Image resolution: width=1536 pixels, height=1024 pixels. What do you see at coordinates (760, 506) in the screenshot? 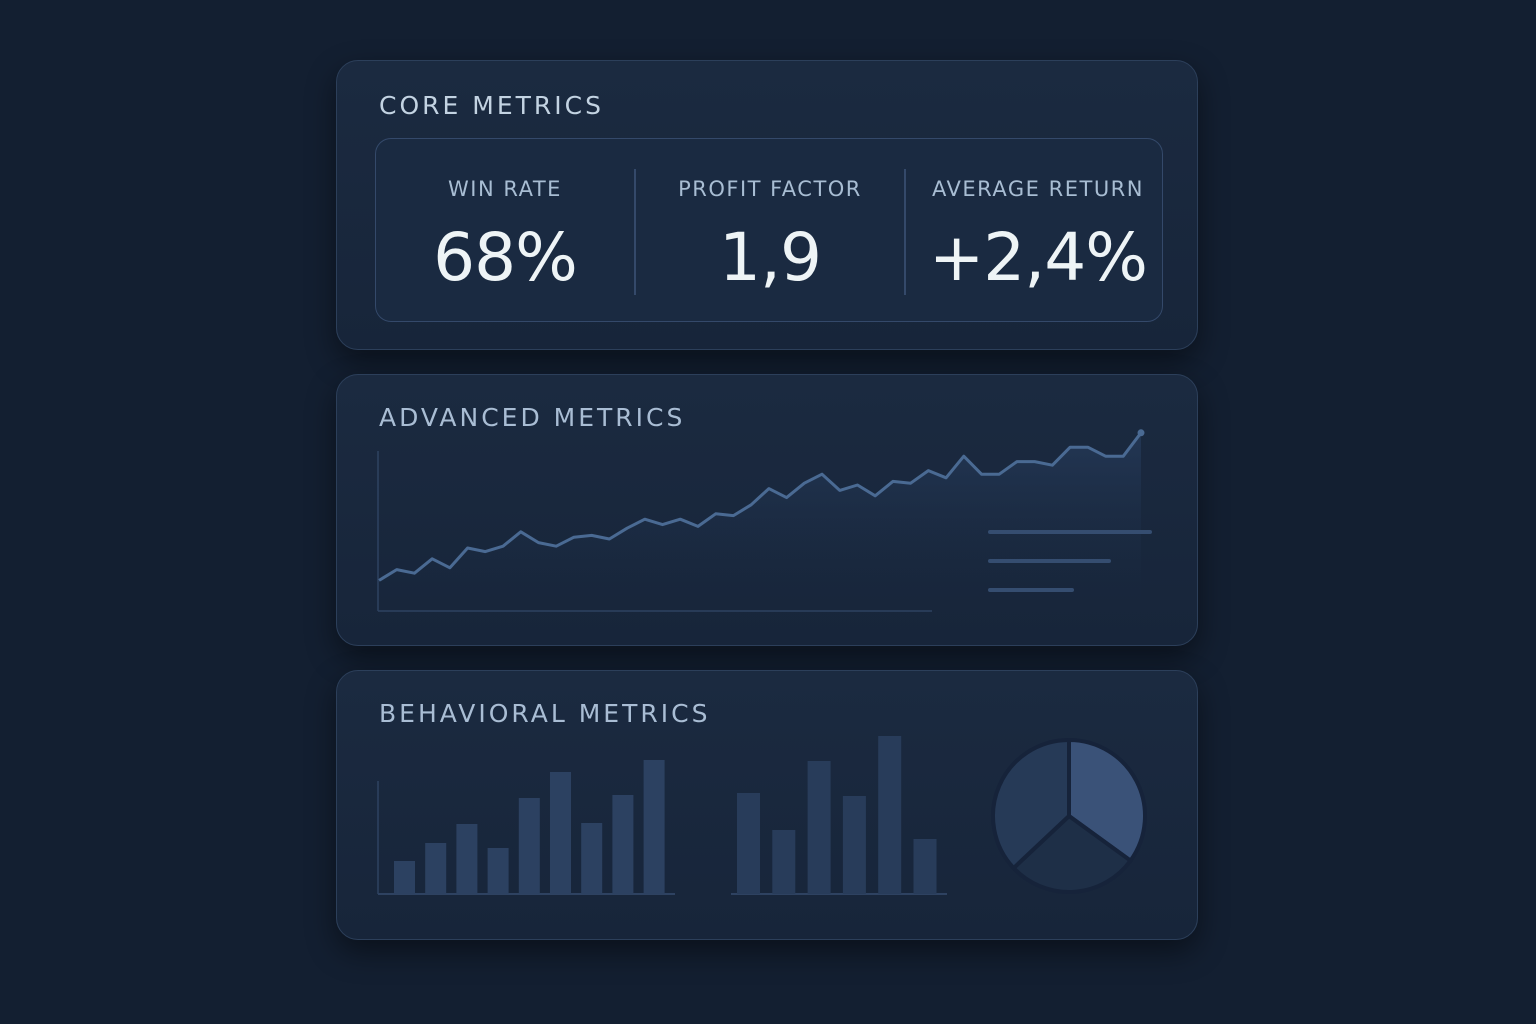
I see `series-line` at bounding box center [760, 506].